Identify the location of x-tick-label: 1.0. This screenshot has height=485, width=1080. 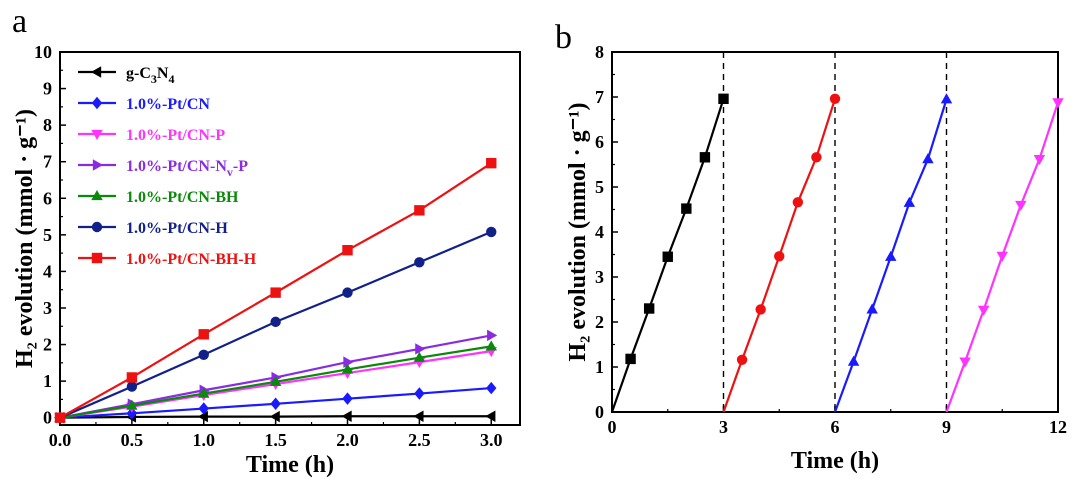
(204, 440).